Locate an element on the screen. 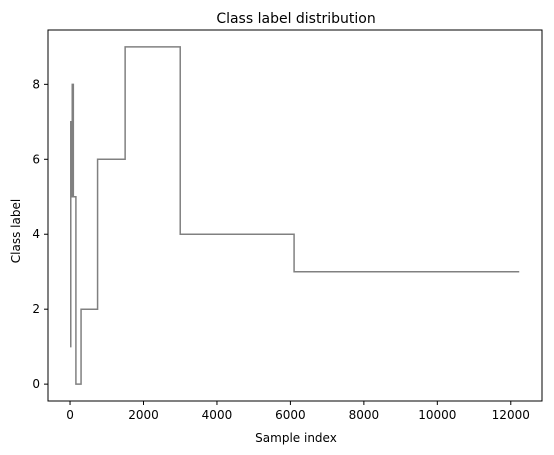 This screenshot has width=554, height=455. y-tick-label: 8 is located at coordinates (36, 84).